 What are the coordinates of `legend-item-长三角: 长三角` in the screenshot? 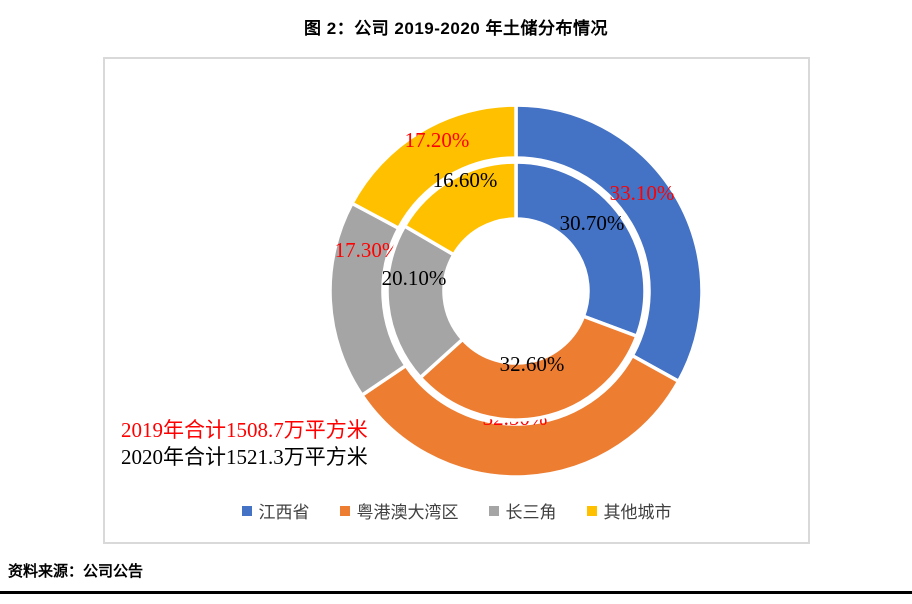 It's located at (522, 510).